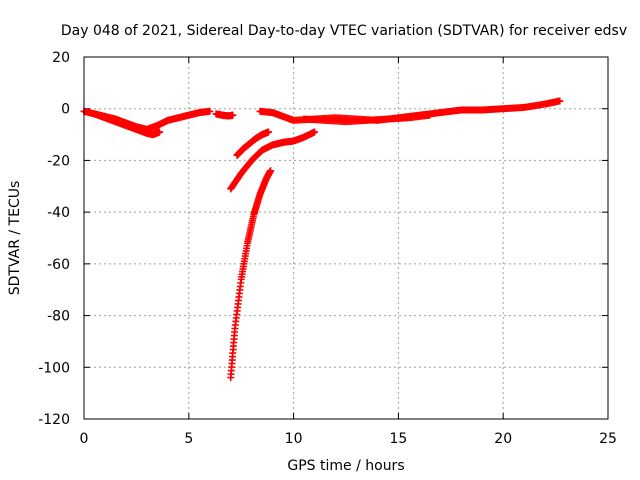  I want to click on series-arc-short-6h, so click(224, 115).